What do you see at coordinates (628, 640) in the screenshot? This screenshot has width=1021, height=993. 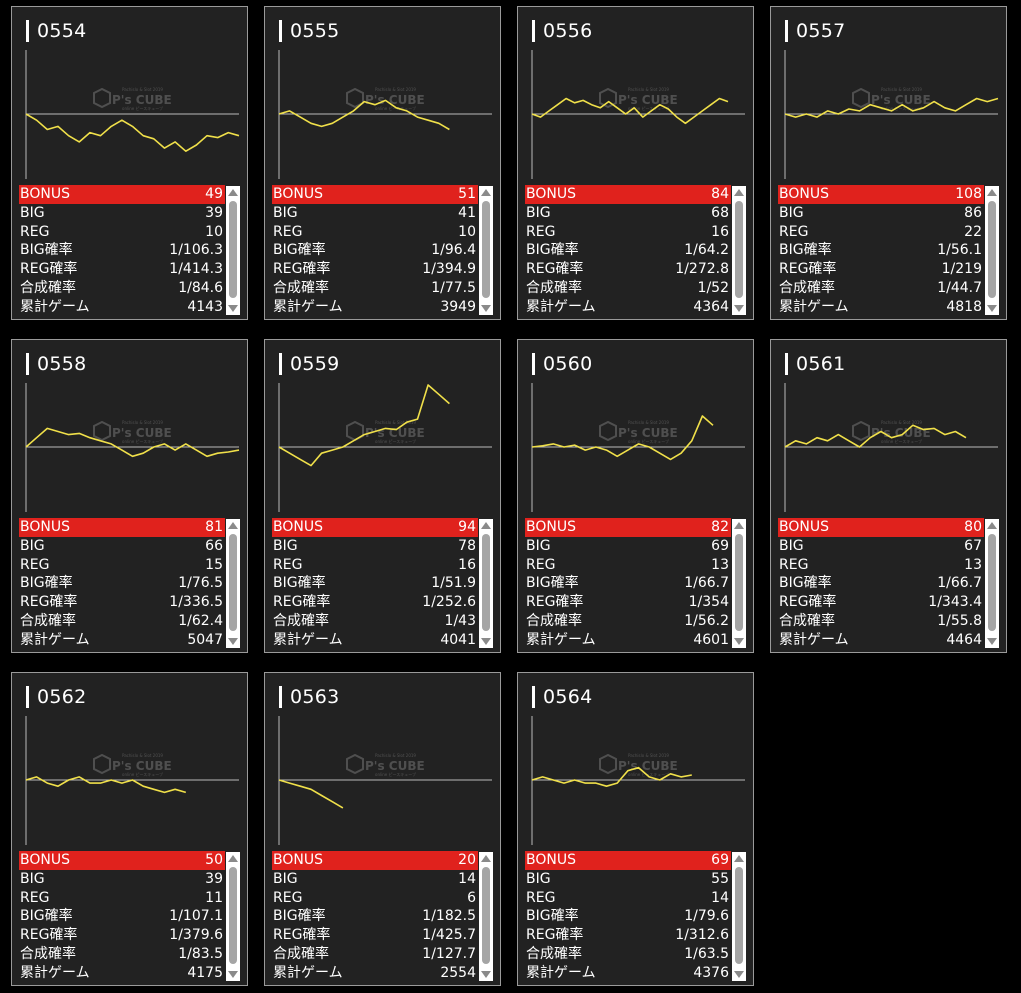 I see `games-row: 累計ゲーム 4601` at bounding box center [628, 640].